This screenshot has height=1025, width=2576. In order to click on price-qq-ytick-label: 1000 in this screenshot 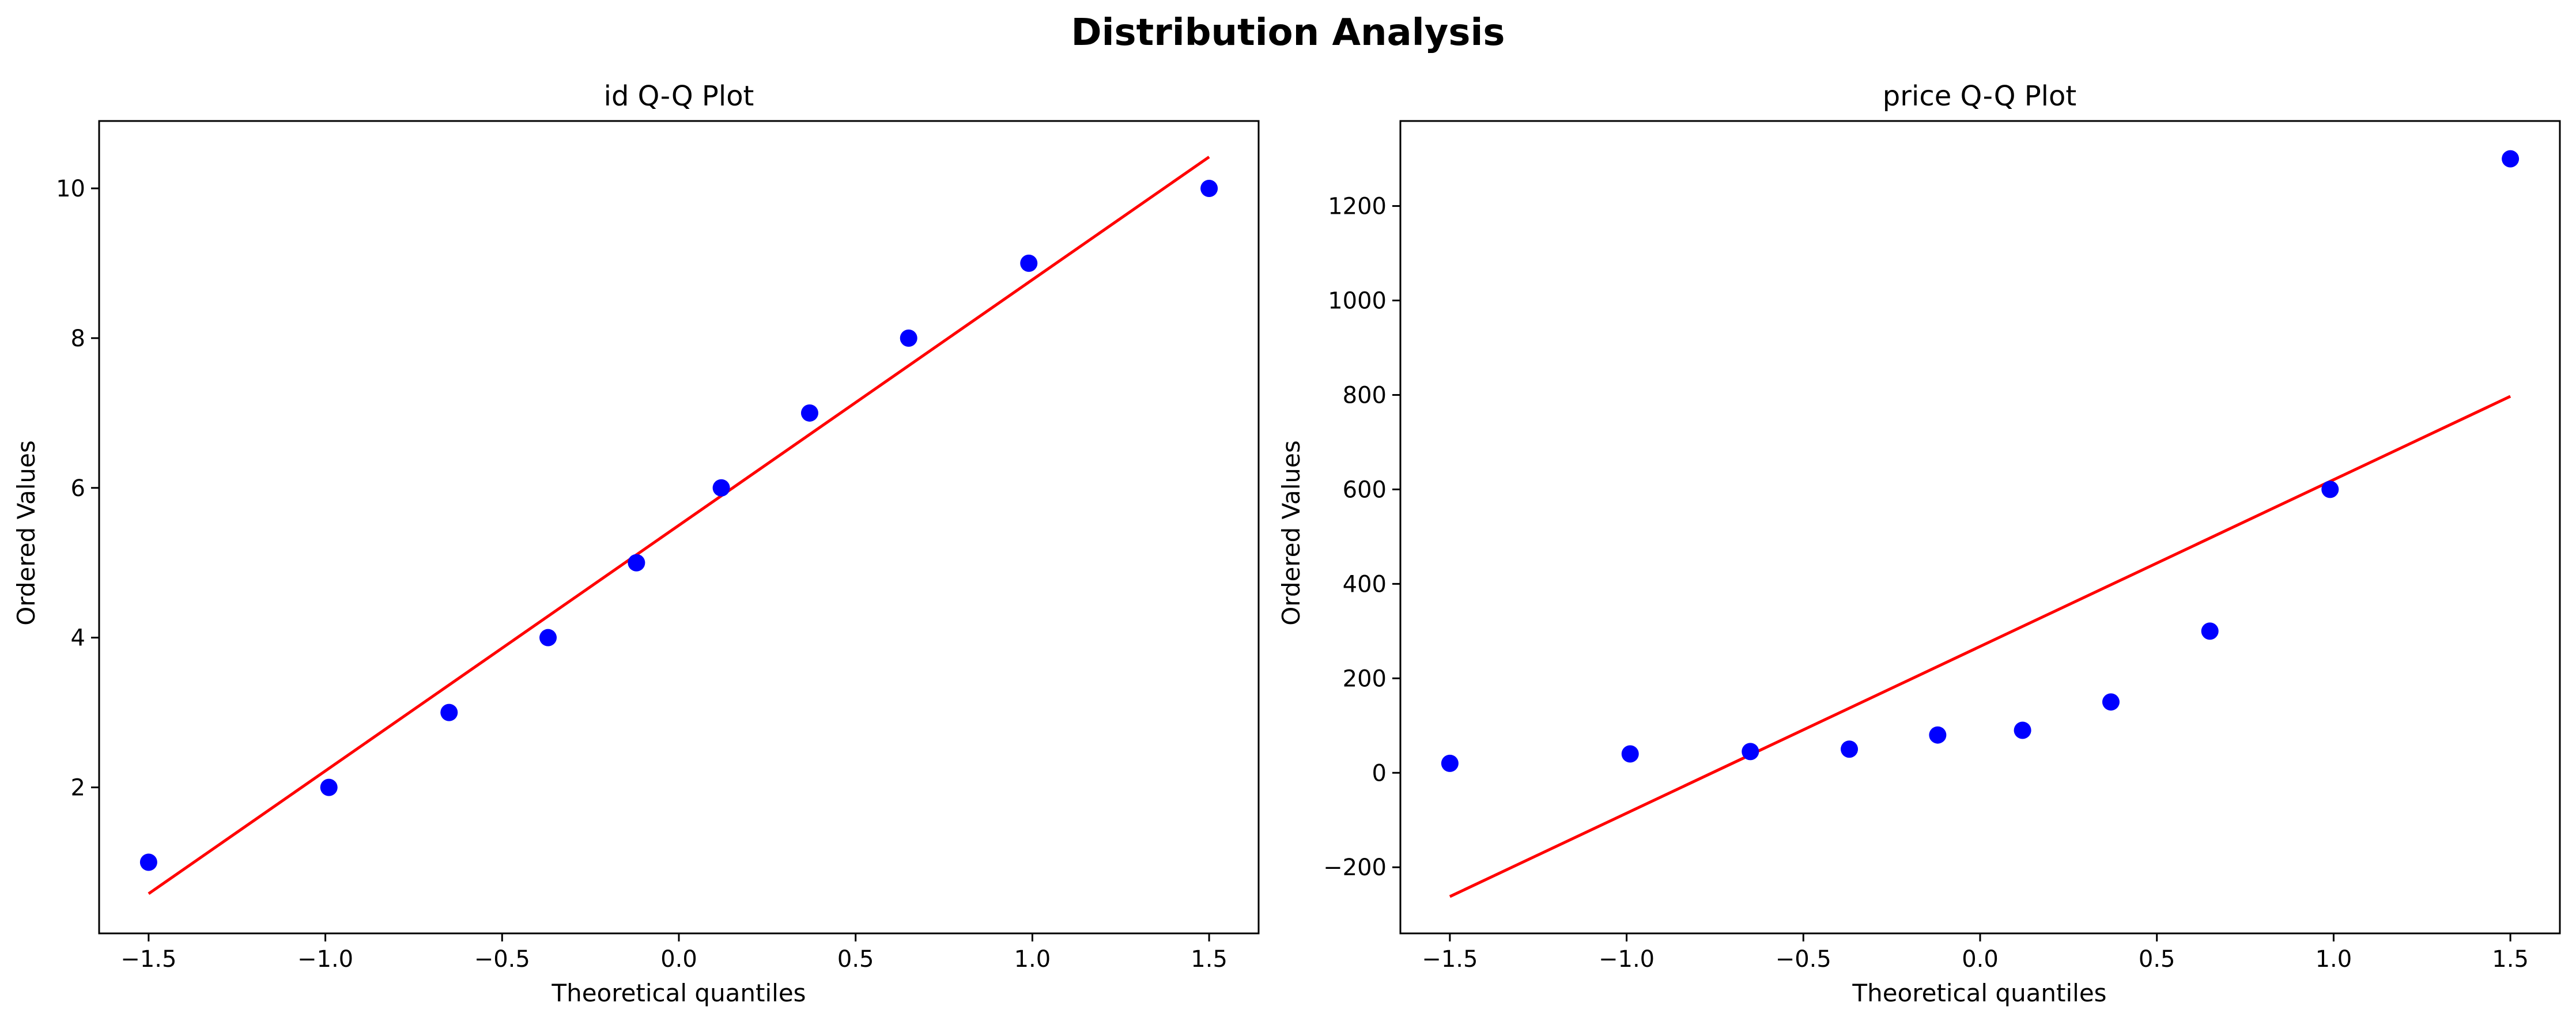, I will do `click(1358, 301)`.